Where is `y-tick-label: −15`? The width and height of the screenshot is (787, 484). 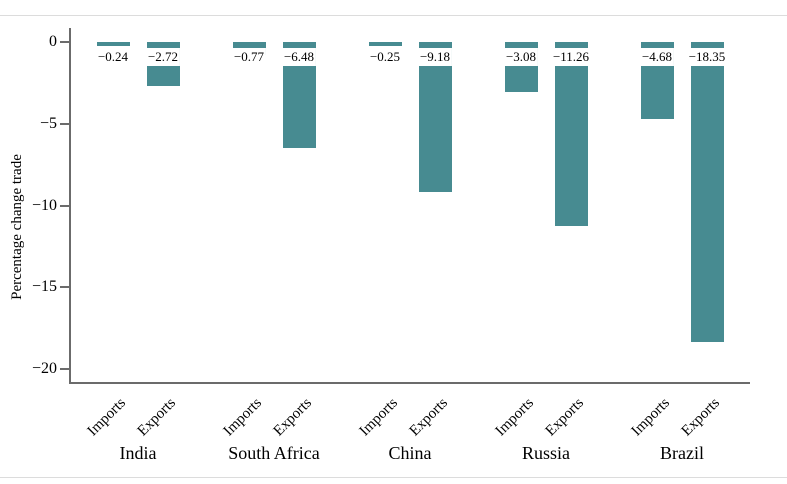
y-tick-label: −15 is located at coordinates (44, 287).